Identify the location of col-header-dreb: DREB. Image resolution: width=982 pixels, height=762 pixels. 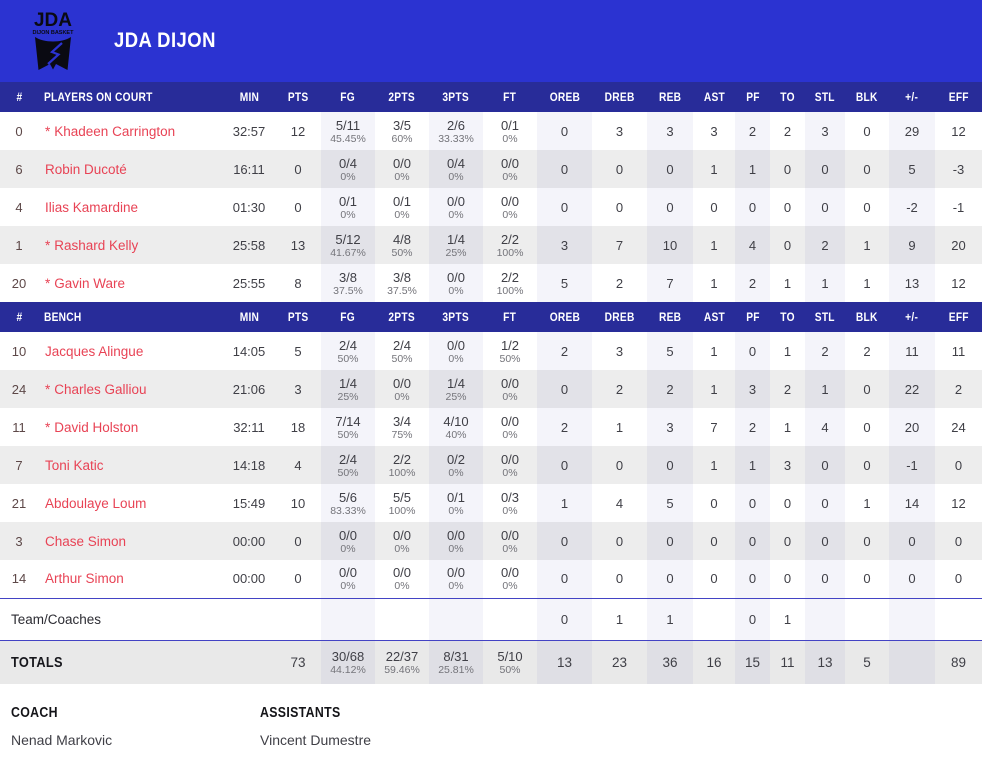
(619, 317).